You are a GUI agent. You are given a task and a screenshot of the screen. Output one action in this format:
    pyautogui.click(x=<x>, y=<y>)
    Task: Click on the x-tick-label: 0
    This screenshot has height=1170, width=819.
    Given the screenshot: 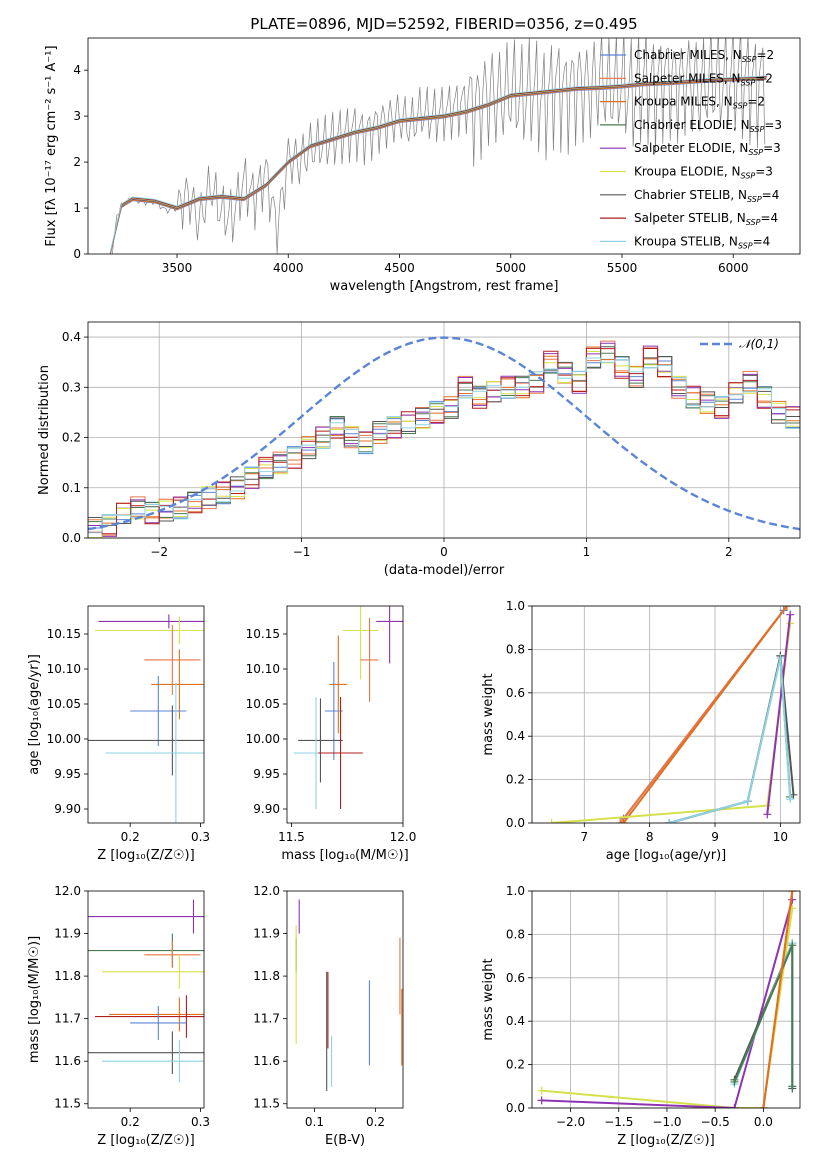 What is the action you would take?
    pyautogui.click(x=444, y=552)
    